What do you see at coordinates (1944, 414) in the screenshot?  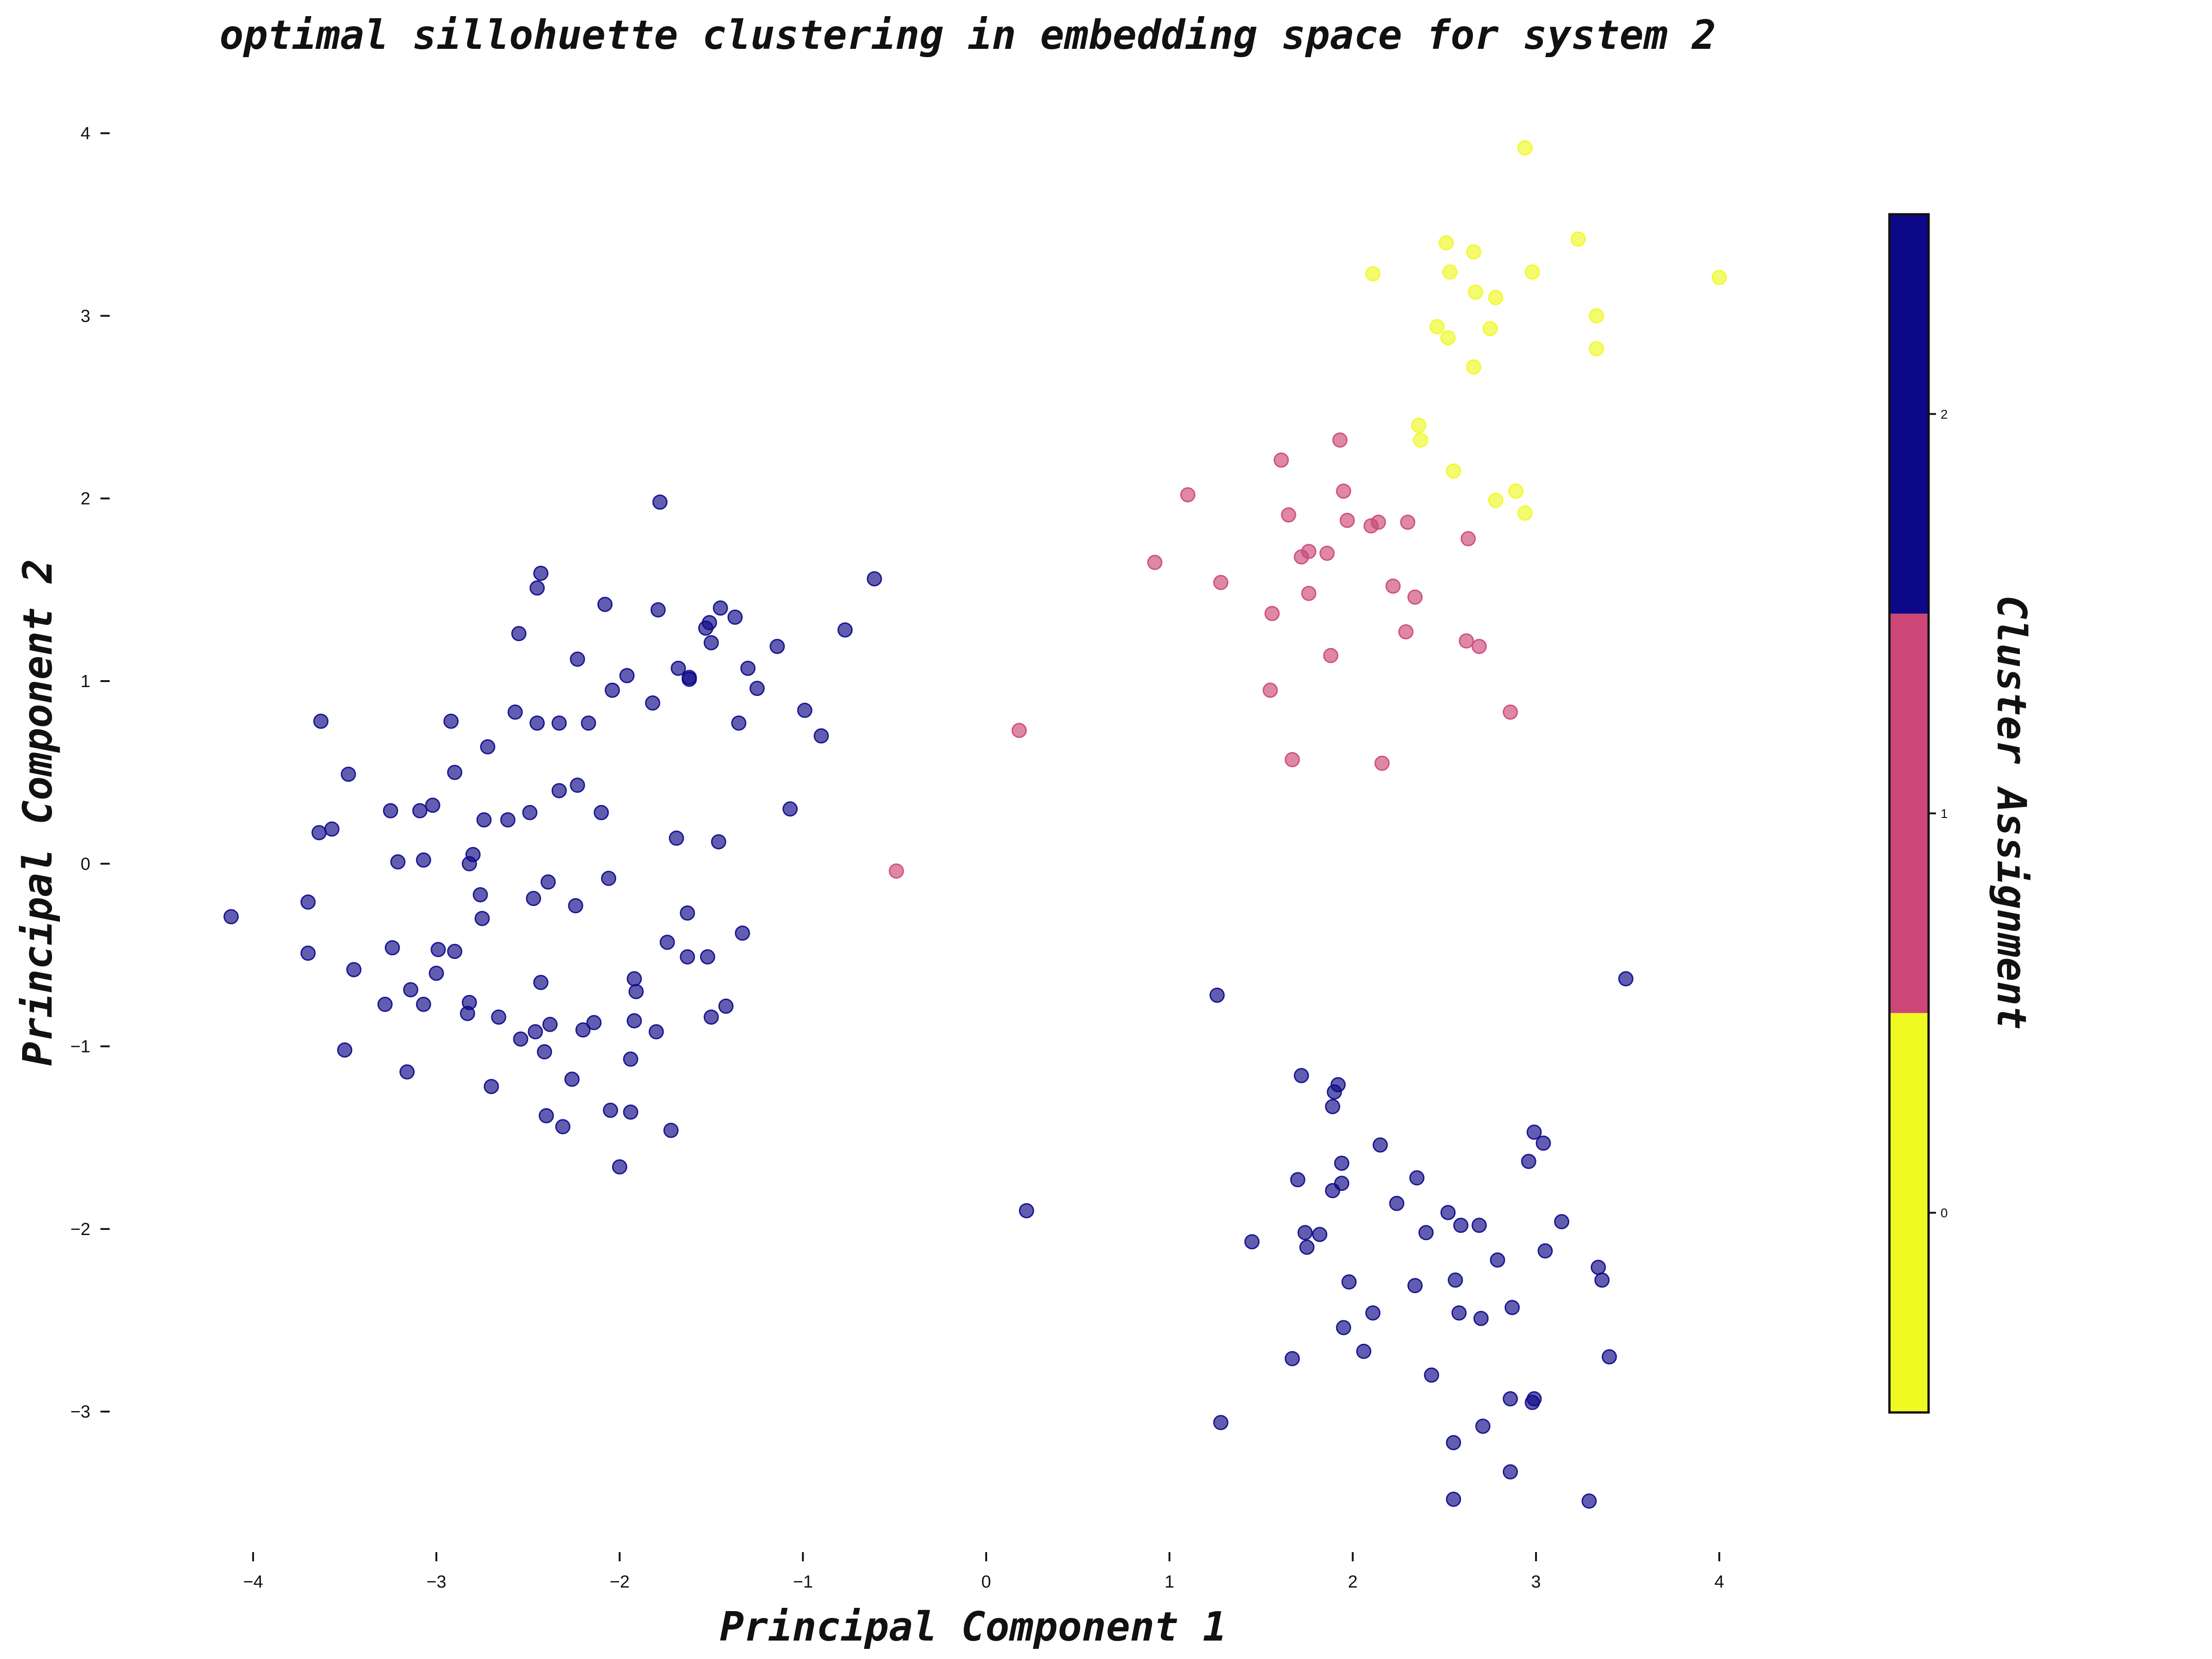 I see `colorbar-tick-label: 2` at bounding box center [1944, 414].